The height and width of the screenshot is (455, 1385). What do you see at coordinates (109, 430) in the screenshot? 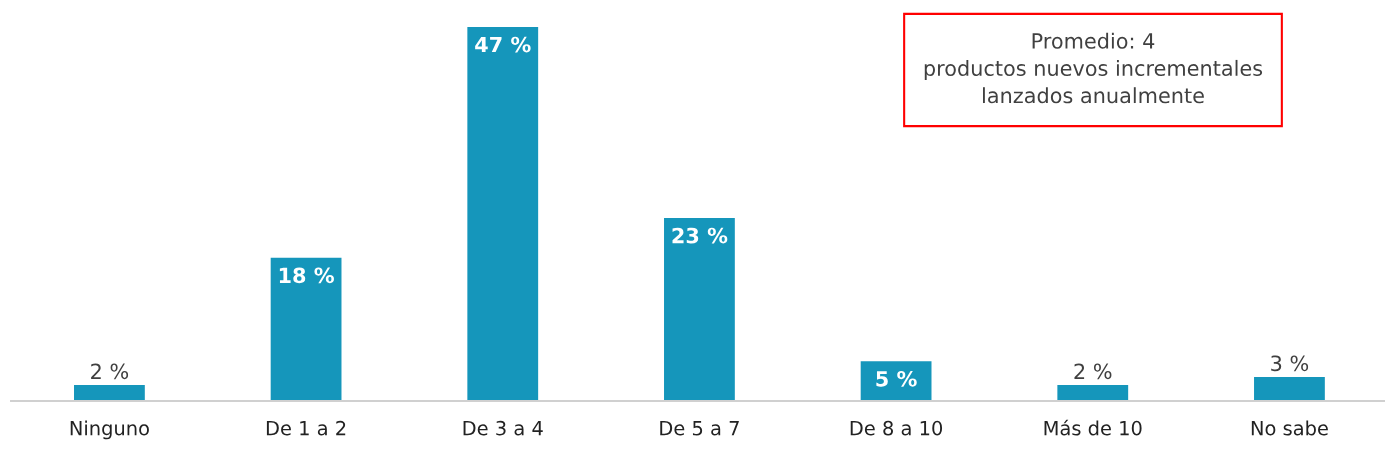
I see `x-tick-label: Ninguno` at bounding box center [109, 430].